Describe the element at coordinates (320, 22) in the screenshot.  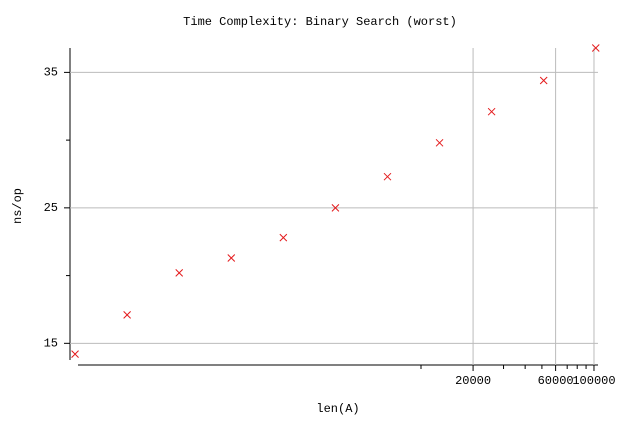
I see `chart-title: Time Complexity: Binary Search (worst)` at that location.